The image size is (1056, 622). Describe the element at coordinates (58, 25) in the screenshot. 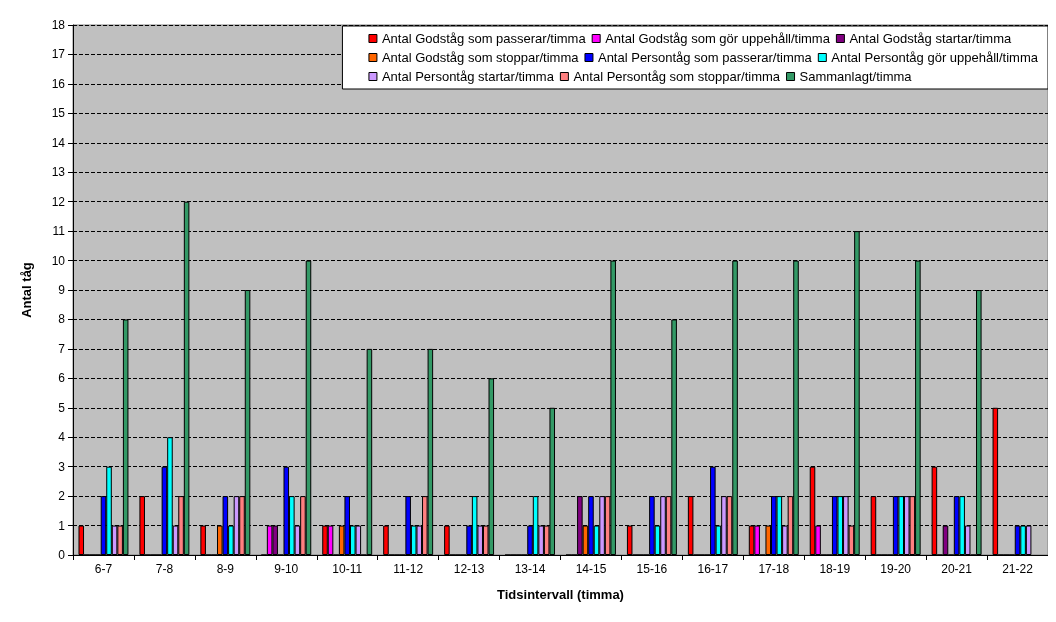

I see `y-tick-label: 18` at that location.